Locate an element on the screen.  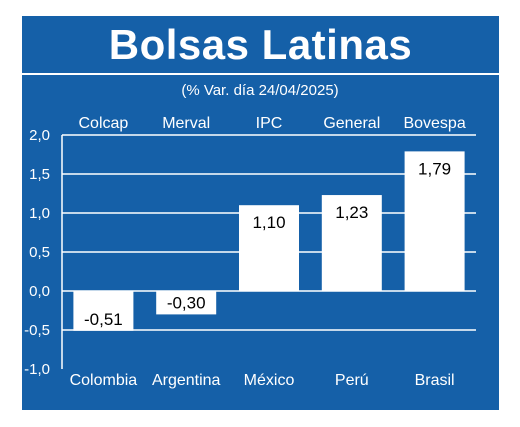
index-label: Merval is located at coordinates (186, 123).